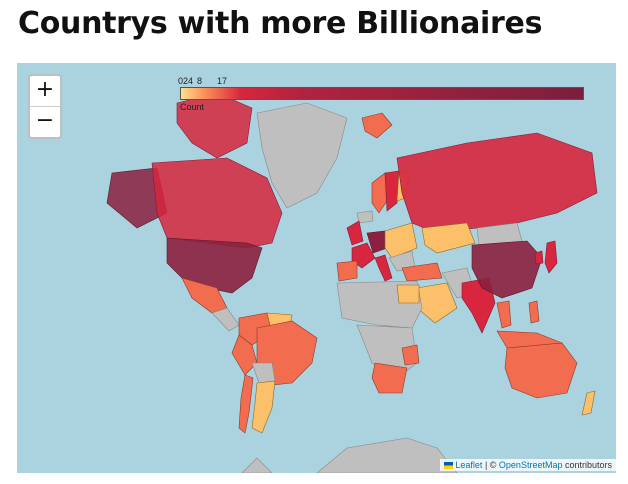 Image resolution: width=628 pixels, height=484 pixels. I want to click on svalbard, so click(377, 125).